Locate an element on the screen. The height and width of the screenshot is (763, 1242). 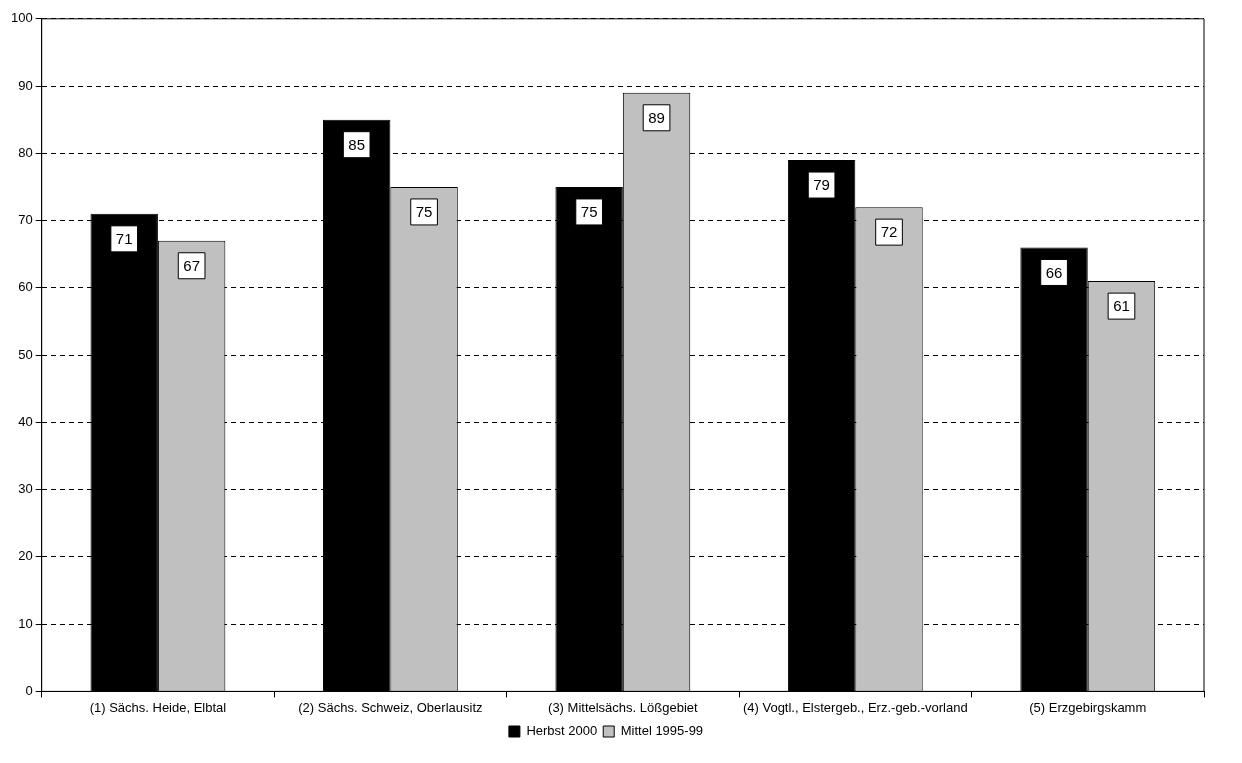
data-label: 61 is located at coordinates (1121, 306).